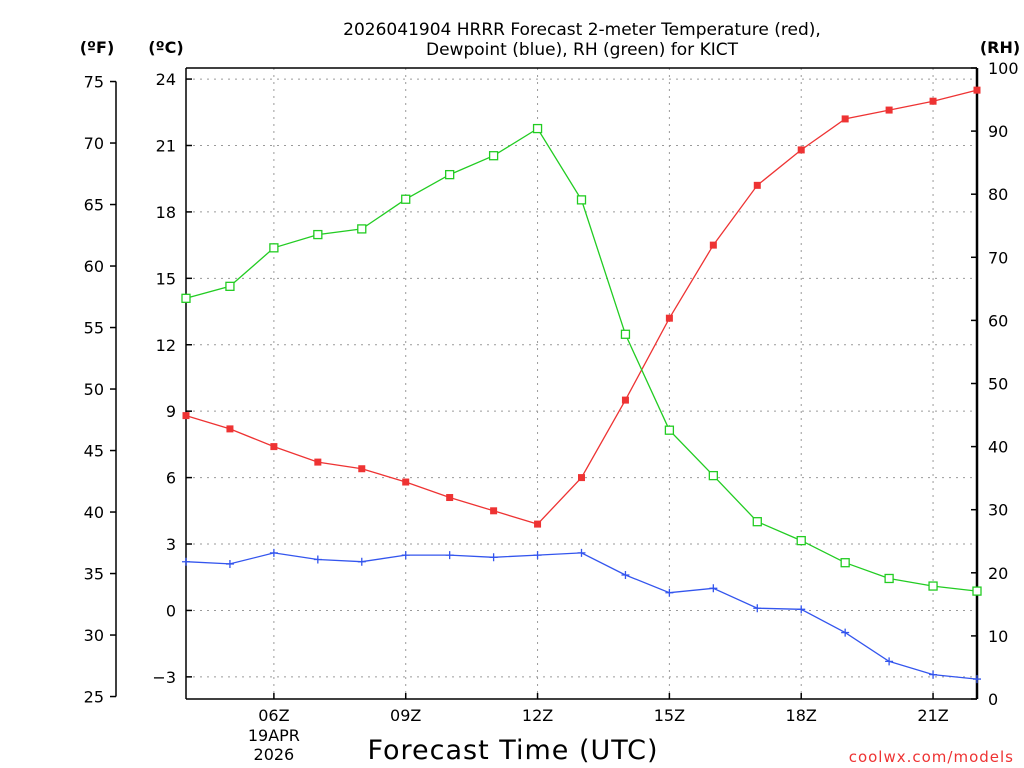 Image resolution: width=1024 pixels, height=768 pixels. Describe the element at coordinates (998, 194) in the screenshot. I see `rh-tick-label: 80` at that location.